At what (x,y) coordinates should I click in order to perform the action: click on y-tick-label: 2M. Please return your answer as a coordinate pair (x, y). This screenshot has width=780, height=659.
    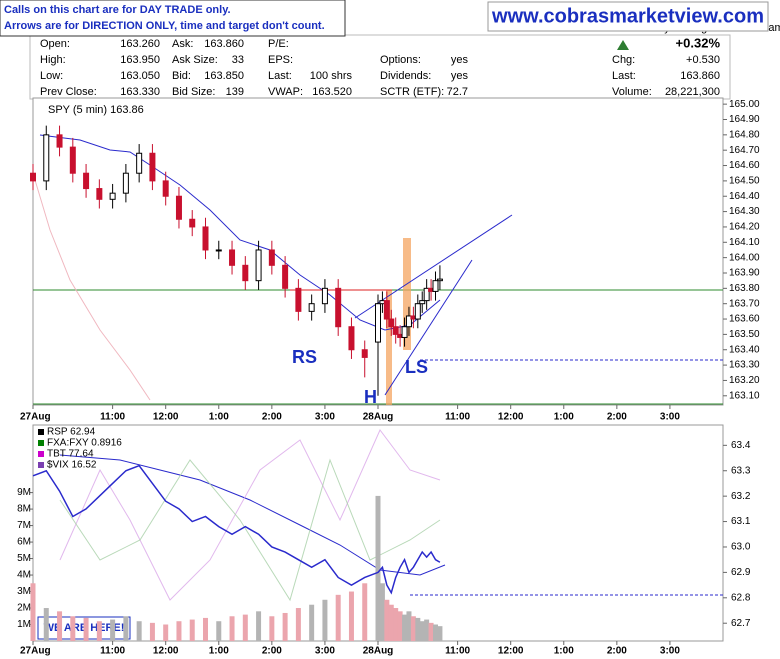
    Looking at the image, I should click on (24, 608).